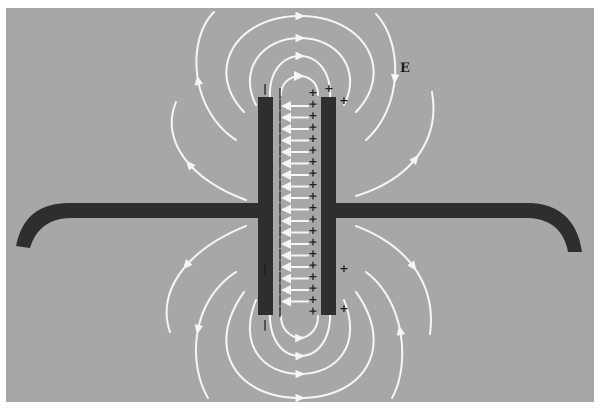 This screenshot has height=409, width=600. I want to click on field-line-left-upper, so click(208, 151).